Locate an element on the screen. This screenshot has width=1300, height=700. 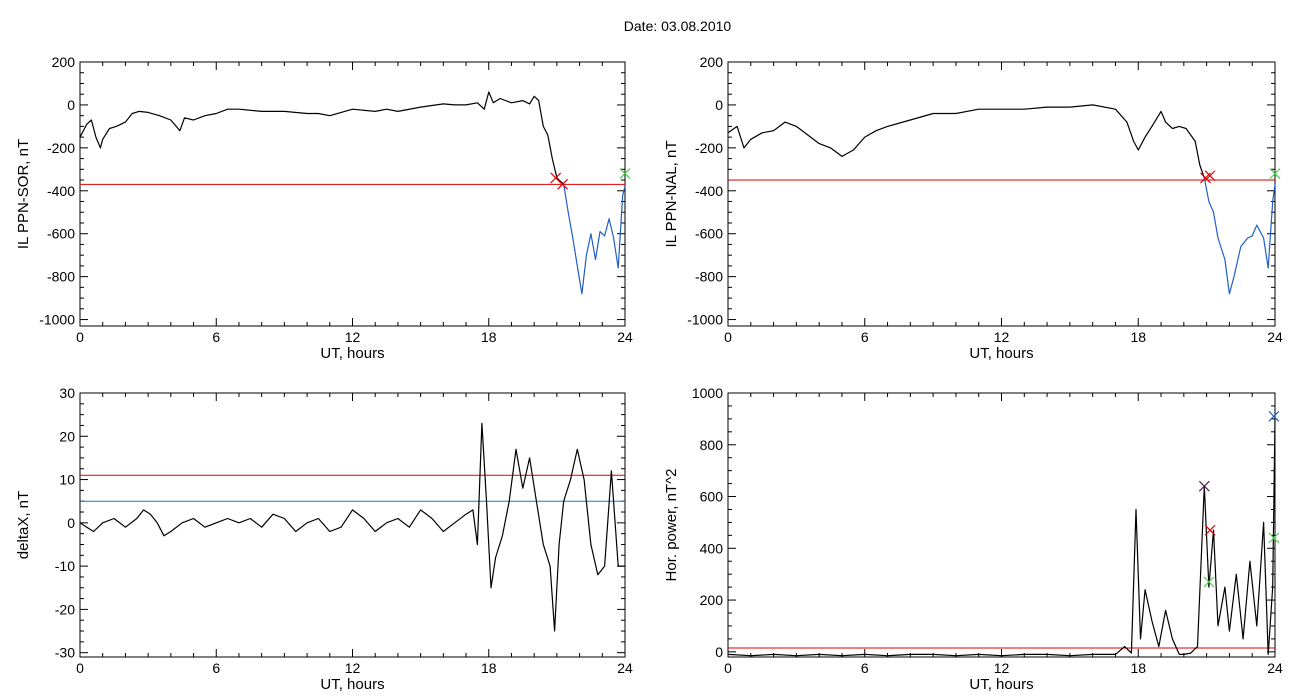
y-tick-label: 30 is located at coordinates (67, 393).